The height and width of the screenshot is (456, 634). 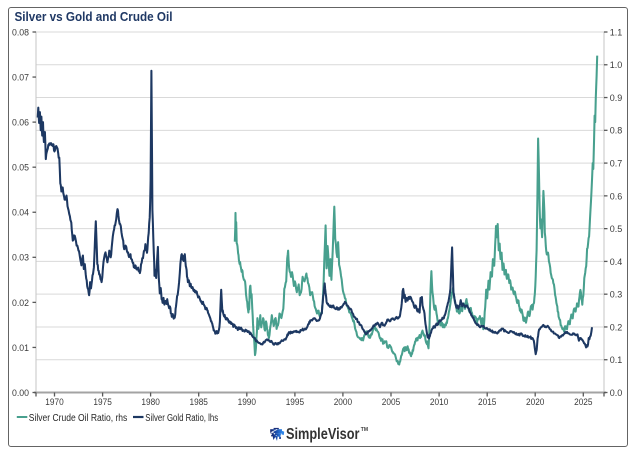 What do you see at coordinates (364, 430) in the screenshot?
I see `svg-text: TM` at bounding box center [364, 430].